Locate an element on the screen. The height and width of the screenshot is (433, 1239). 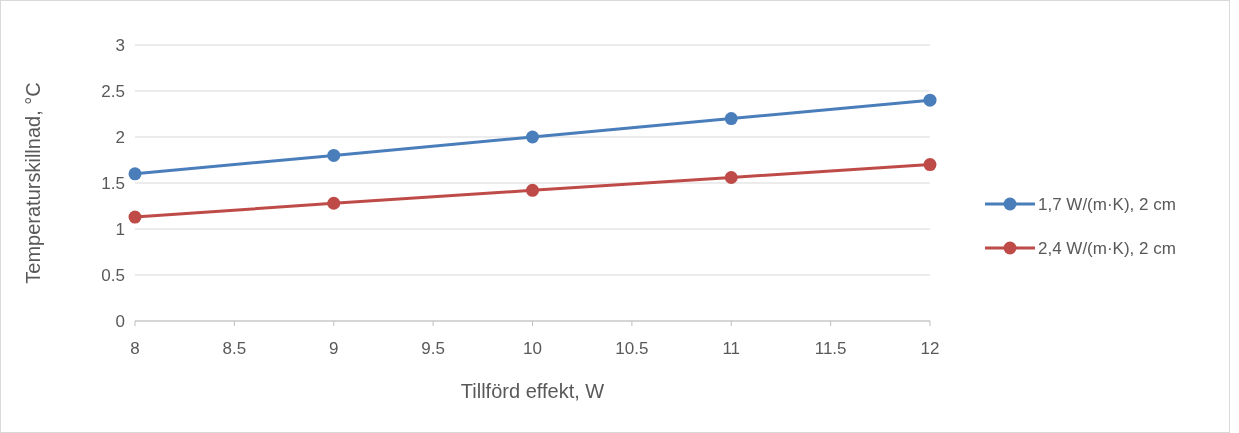
x-tick-label: 9 is located at coordinates (334, 348).